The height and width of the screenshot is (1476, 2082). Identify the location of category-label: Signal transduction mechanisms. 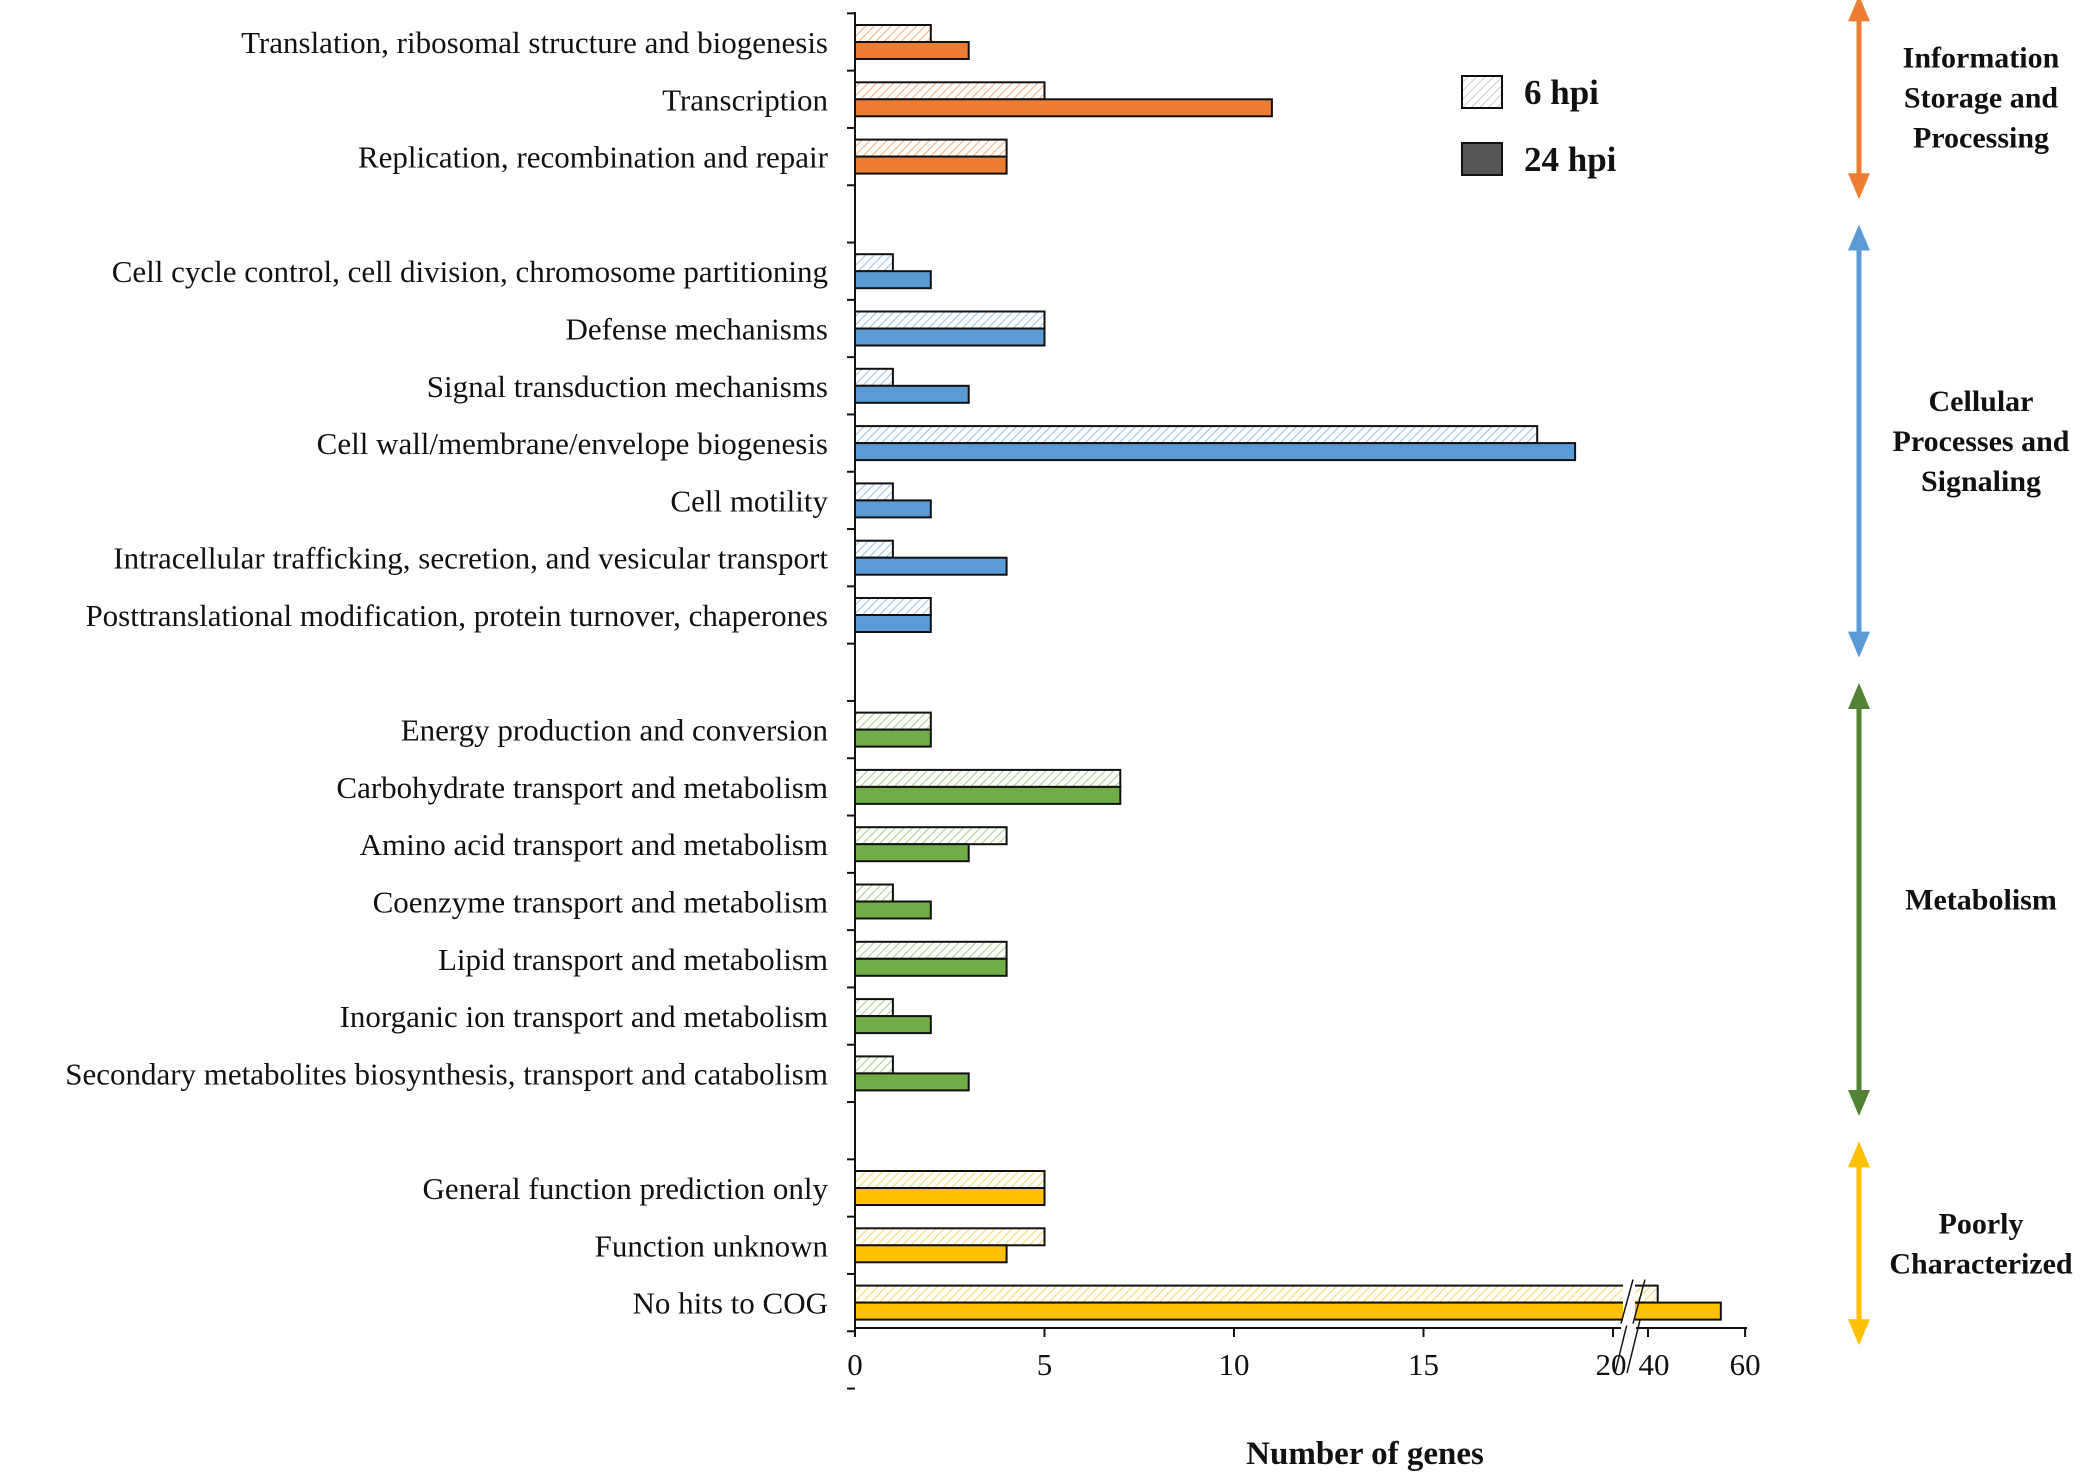
(627, 386).